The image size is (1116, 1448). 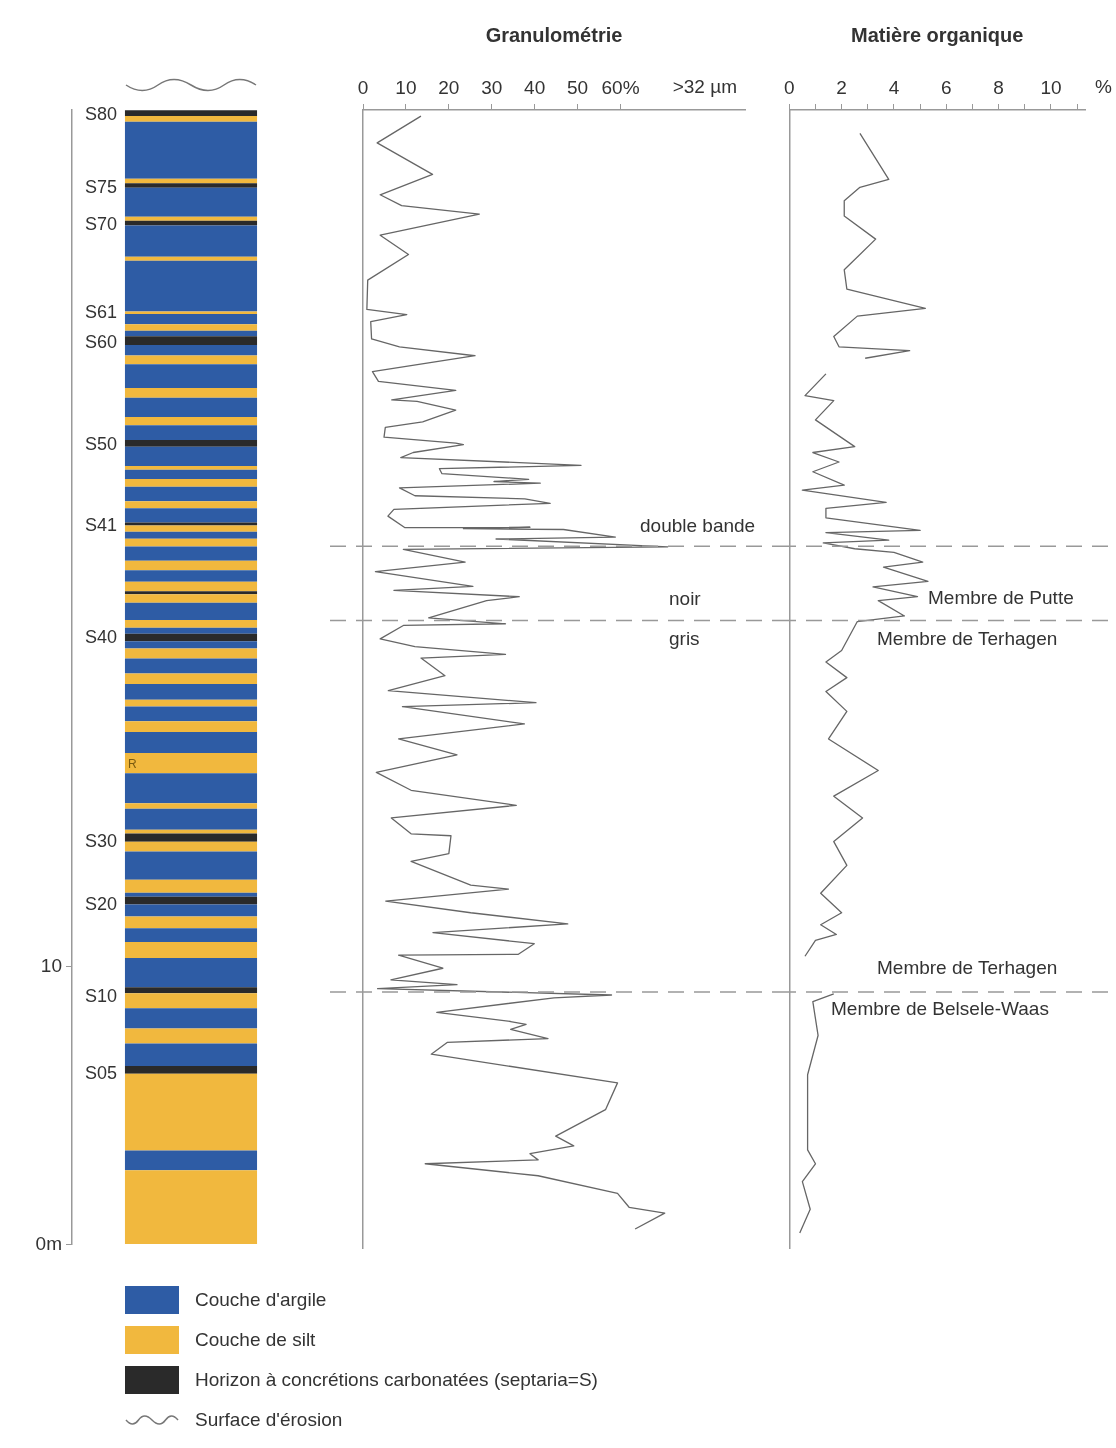 What do you see at coordinates (100, 903) in the screenshot?
I see `text: S20` at bounding box center [100, 903].